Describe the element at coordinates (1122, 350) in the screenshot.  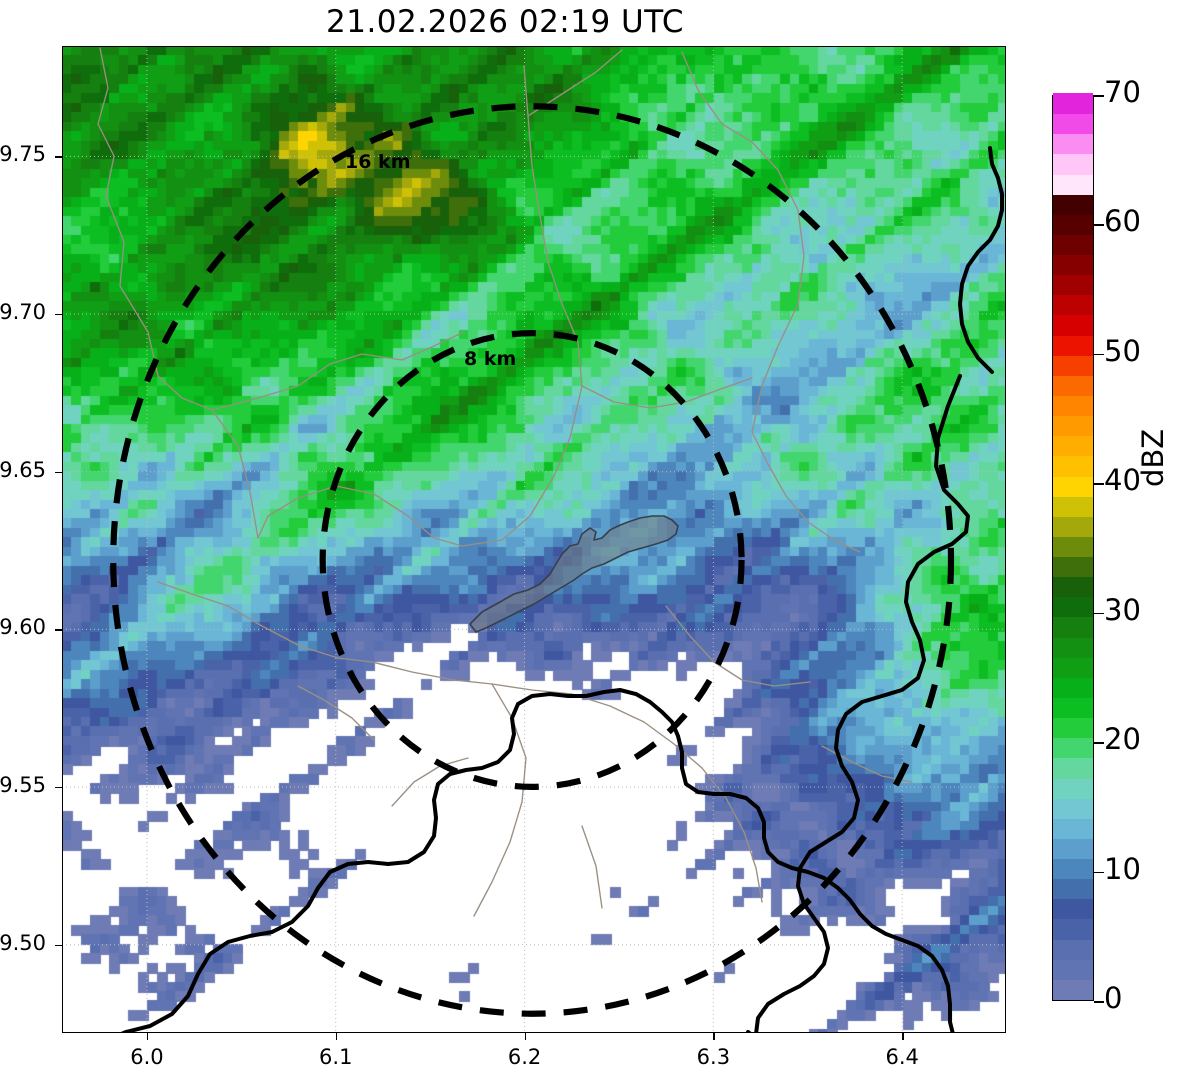
I see `colorbar-tick-label: 50` at that location.